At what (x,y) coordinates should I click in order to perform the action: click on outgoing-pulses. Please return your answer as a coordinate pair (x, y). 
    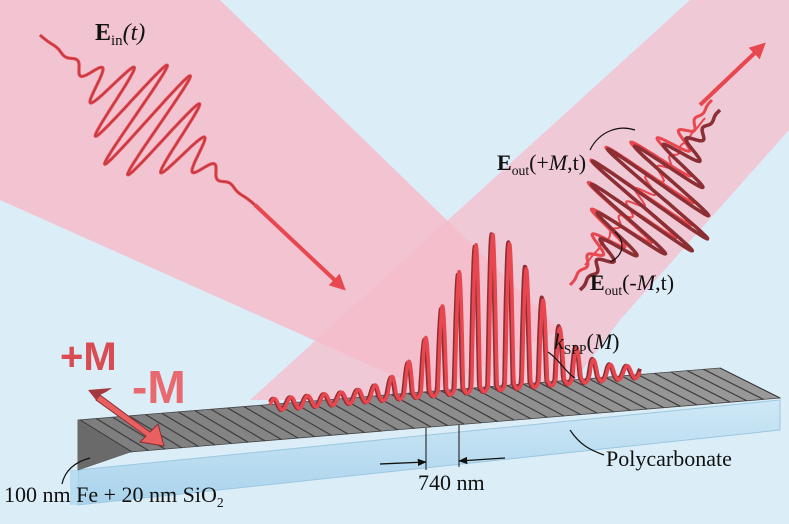
    Looking at the image, I should click on (667, 167).